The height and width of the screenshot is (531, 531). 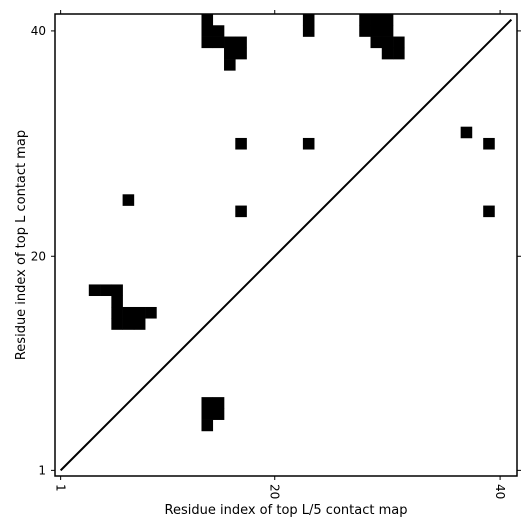 I want to click on y-tick-label: 40, so click(x=38, y=31).